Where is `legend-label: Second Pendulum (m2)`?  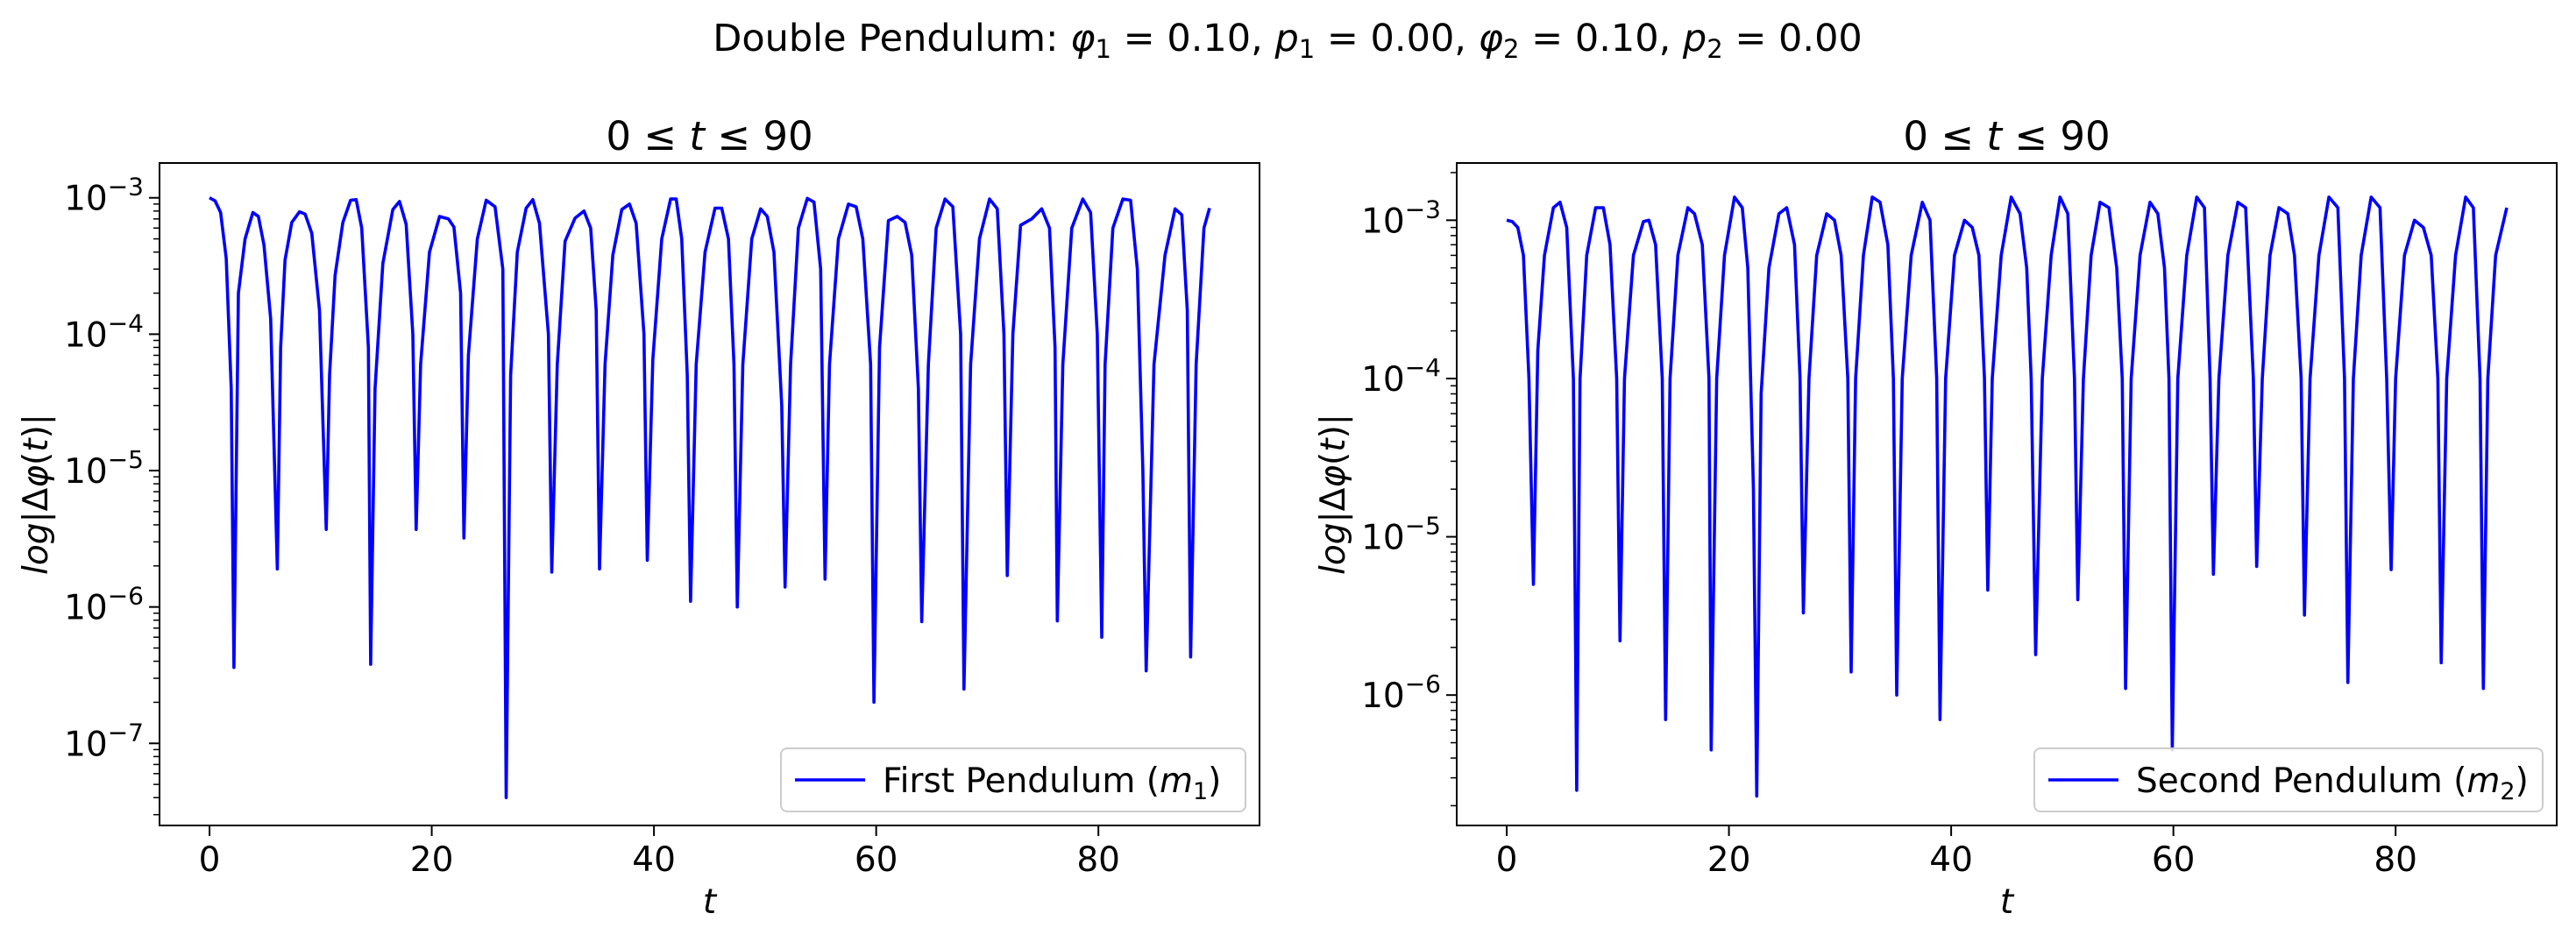
legend-label: Second Pendulum (m2) is located at coordinates (2332, 783).